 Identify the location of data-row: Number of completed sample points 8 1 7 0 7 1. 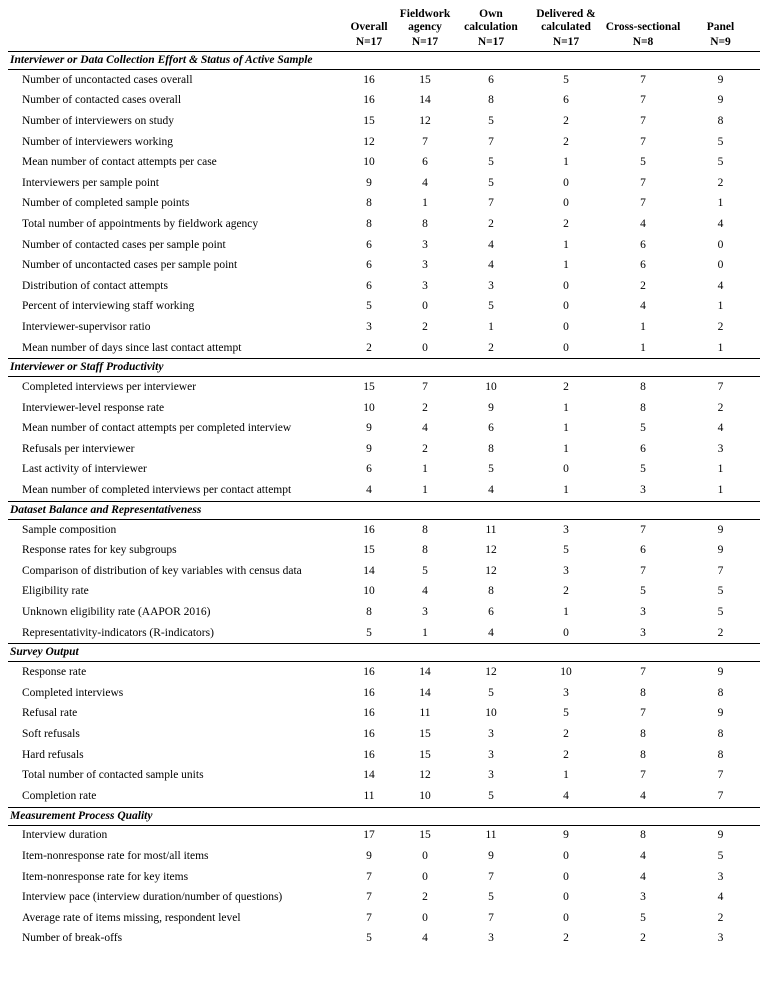
(384, 204).